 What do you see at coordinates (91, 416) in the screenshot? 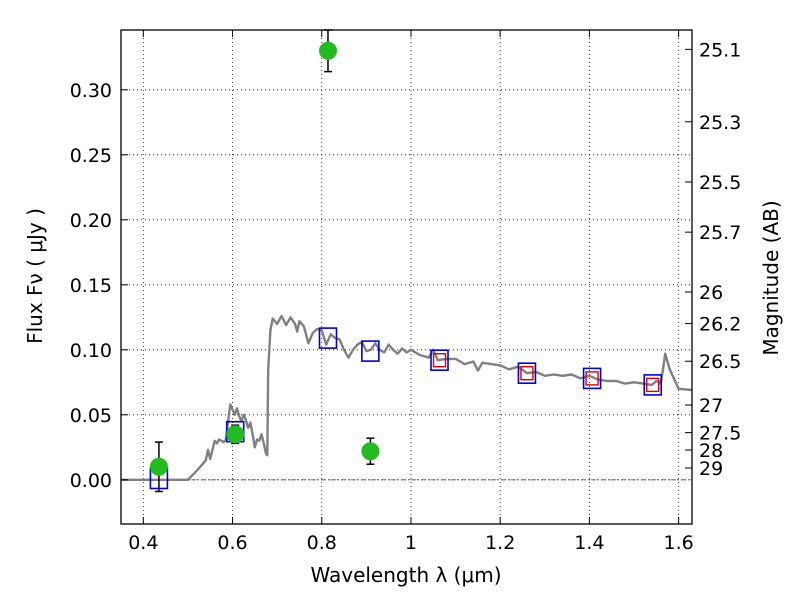
I see `y-tick-label: 0.05` at bounding box center [91, 416].